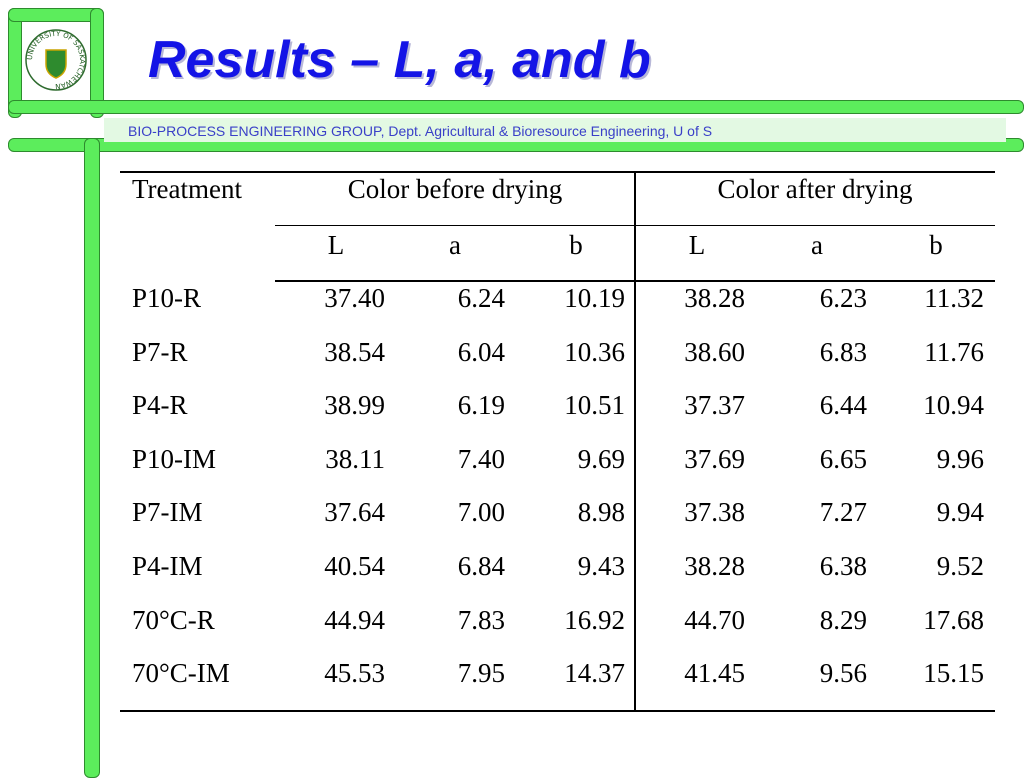 The width and height of the screenshot is (1024, 778). What do you see at coordinates (843, 673) in the screenshot?
I see `cell: 9.56` at bounding box center [843, 673].